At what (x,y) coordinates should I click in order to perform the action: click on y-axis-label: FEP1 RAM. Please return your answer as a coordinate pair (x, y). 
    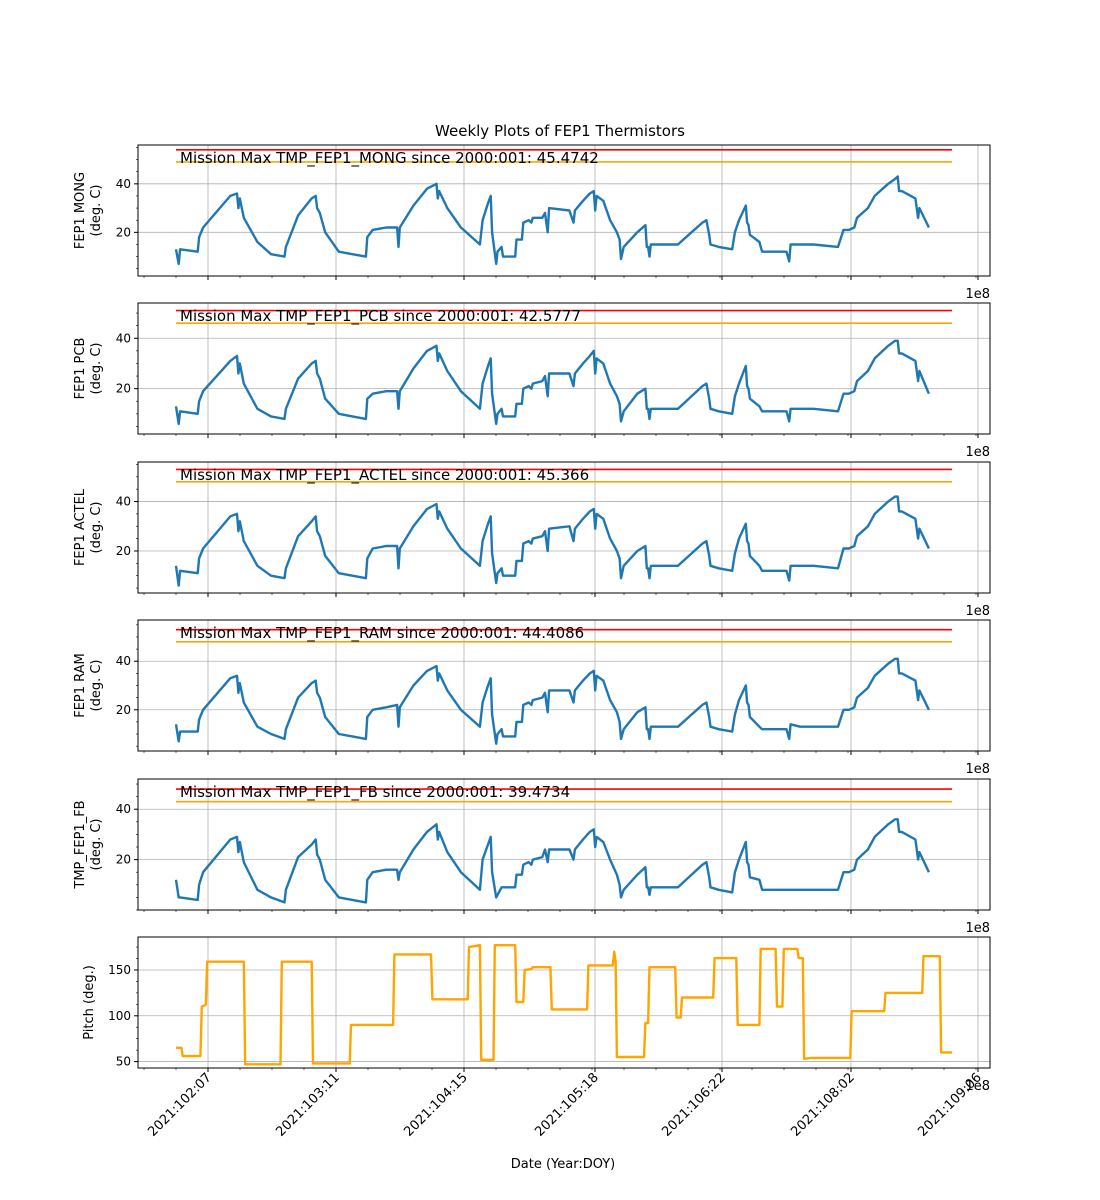
    Looking at the image, I should click on (80, 685).